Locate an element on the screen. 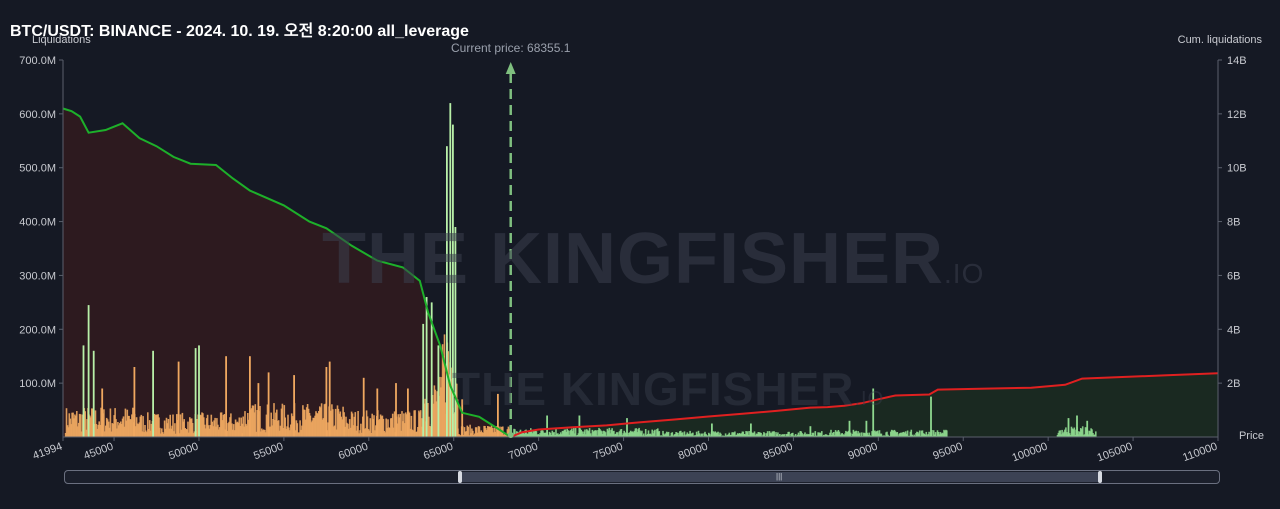 The height and width of the screenshot is (509, 1280). x-tick-label: 50000 is located at coordinates (183, 452).